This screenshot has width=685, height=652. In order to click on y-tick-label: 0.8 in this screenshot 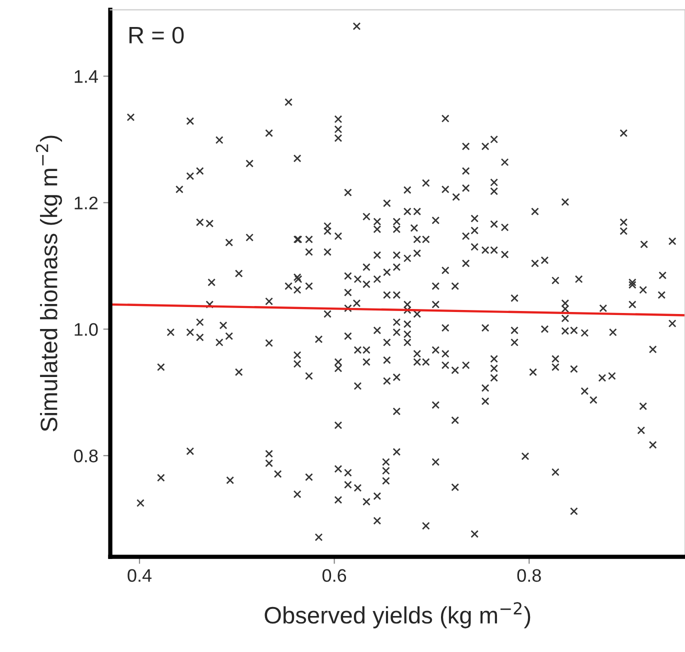, I will do `click(86, 456)`.